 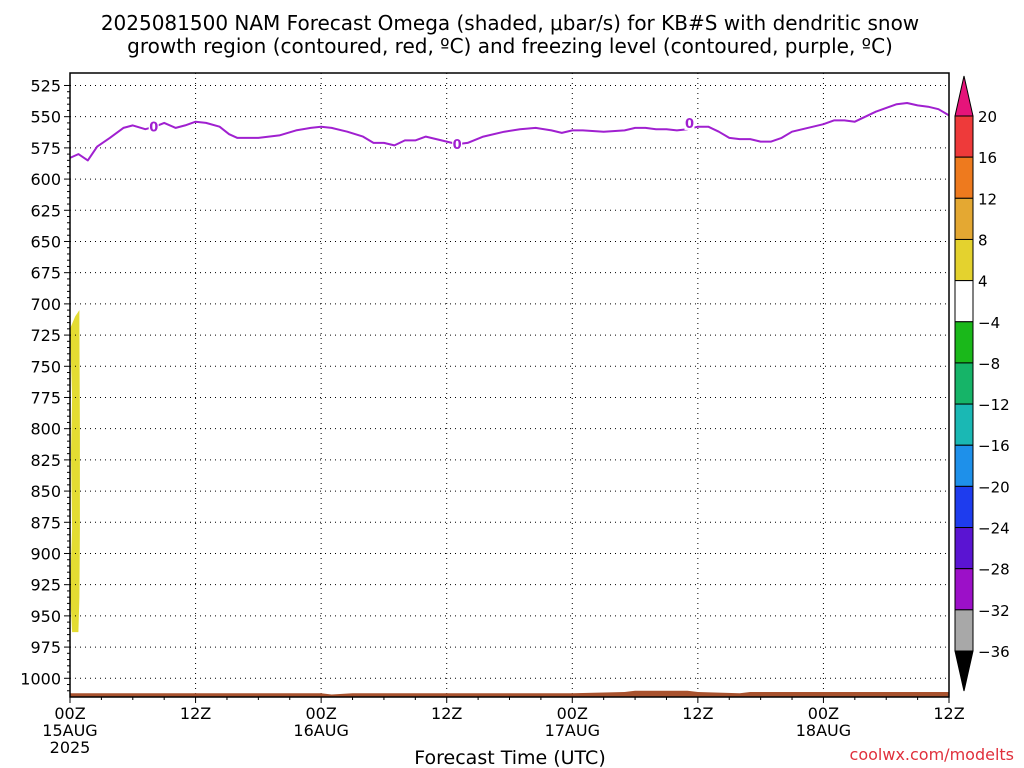 I want to click on x-tick-year-0: 2025, so click(x=70, y=747).